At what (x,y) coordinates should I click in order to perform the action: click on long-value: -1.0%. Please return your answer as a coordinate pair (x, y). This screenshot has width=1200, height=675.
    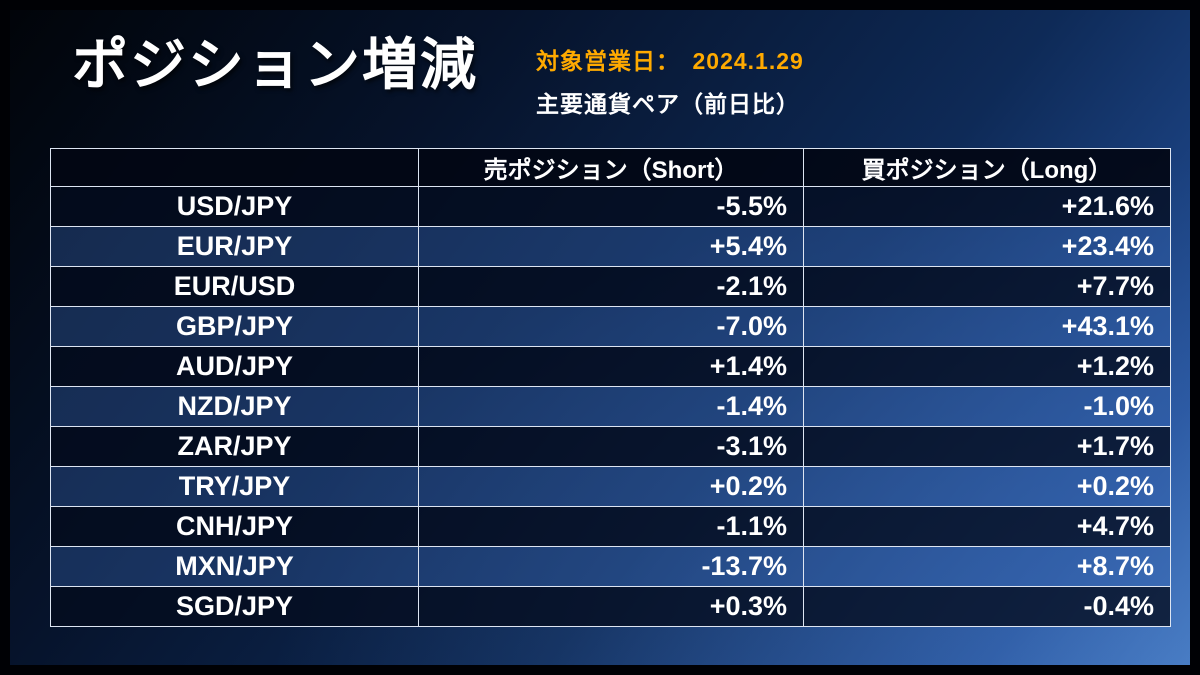
    Looking at the image, I should click on (987, 406).